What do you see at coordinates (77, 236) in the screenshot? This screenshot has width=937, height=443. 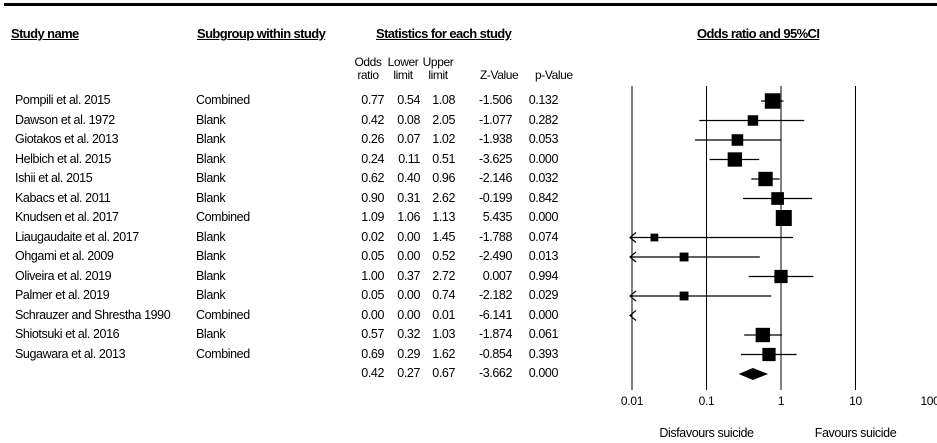 I see `study-name-cell: Liaugaudaite et al. 2017` at bounding box center [77, 236].